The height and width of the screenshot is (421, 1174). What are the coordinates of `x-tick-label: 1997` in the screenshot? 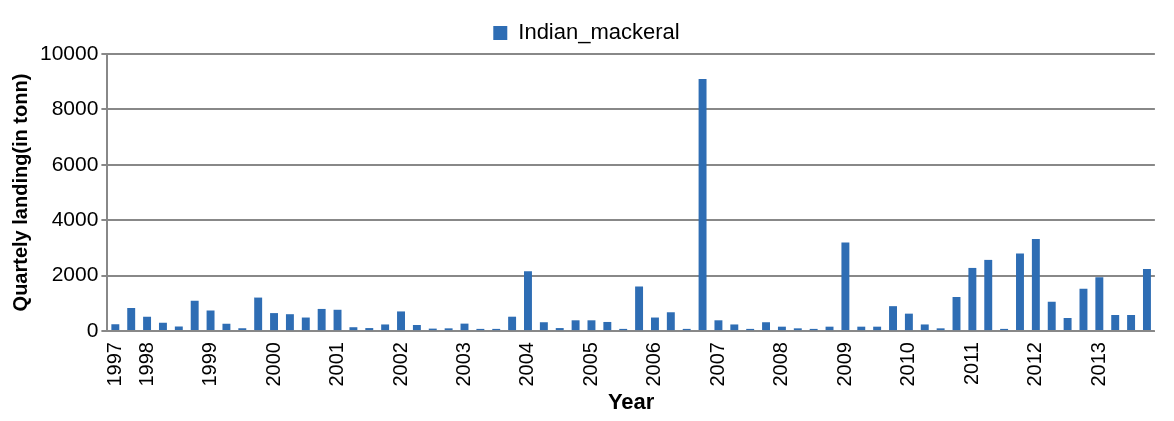 It's located at (113, 364).